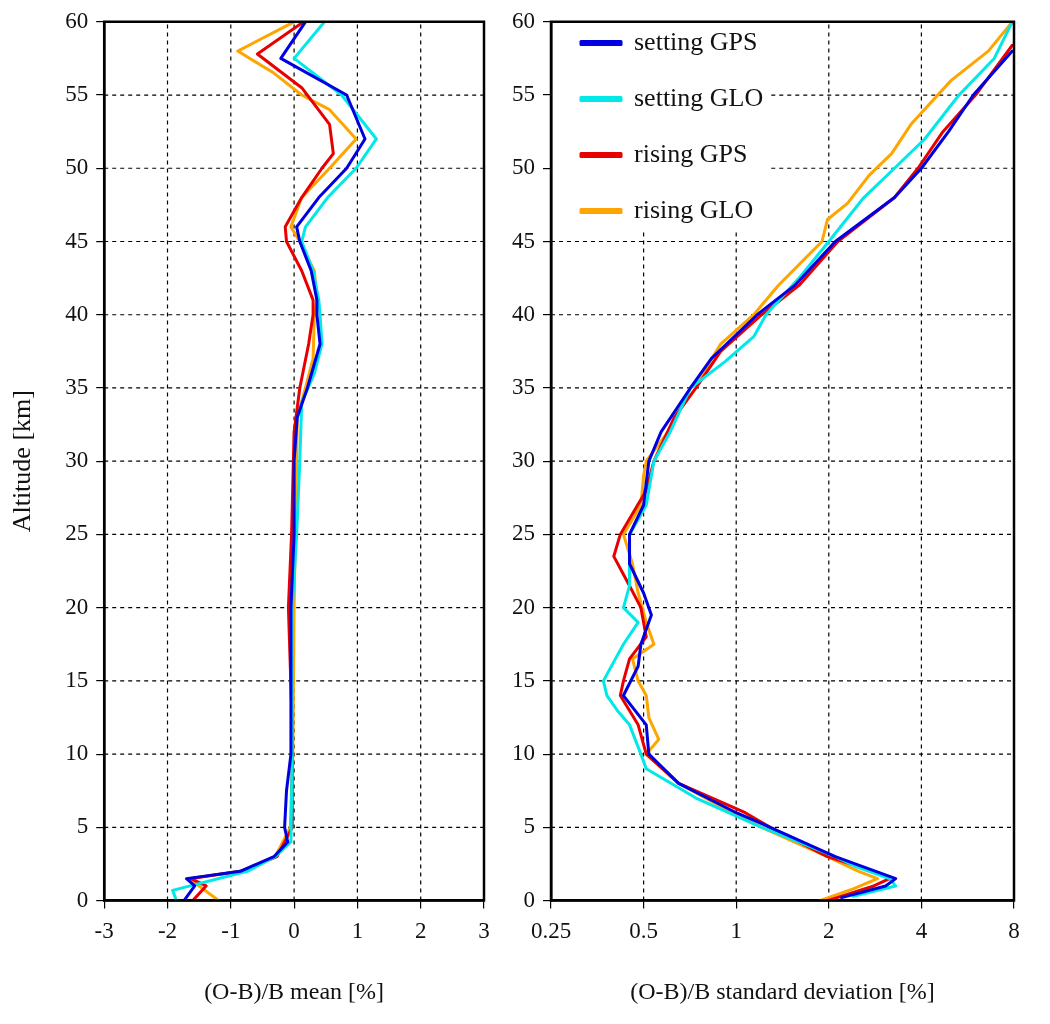 Image resolution: width=1050 pixels, height=1024 pixels. I want to click on legend-label: setting GPS, so click(696, 41).